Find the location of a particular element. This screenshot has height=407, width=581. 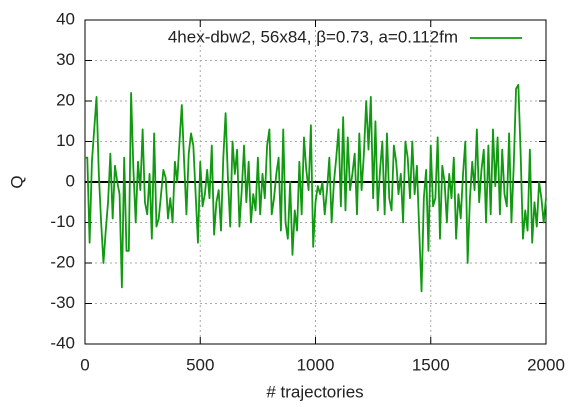

y-tick-label: -40 is located at coordinates (62, 342).